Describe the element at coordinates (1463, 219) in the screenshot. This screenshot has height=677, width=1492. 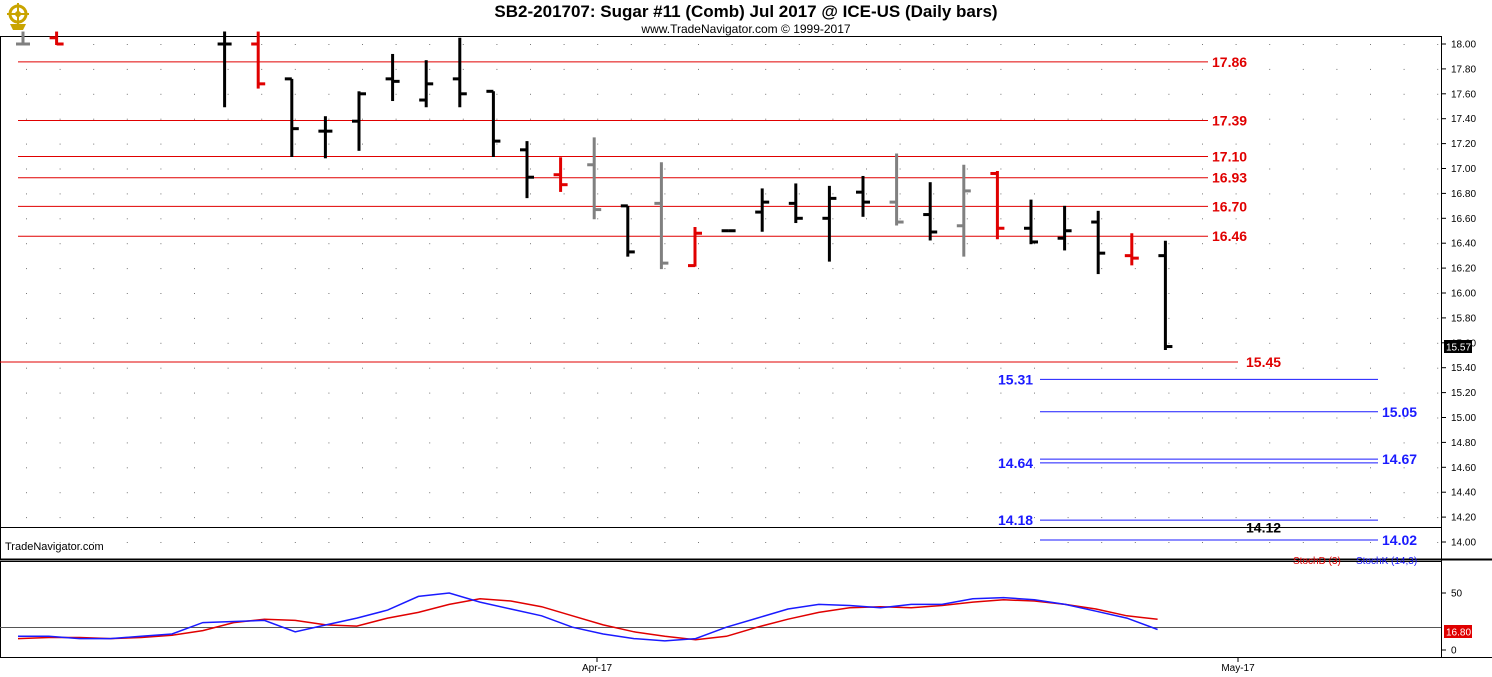
I see `price-tick-label: 16.60` at that location.